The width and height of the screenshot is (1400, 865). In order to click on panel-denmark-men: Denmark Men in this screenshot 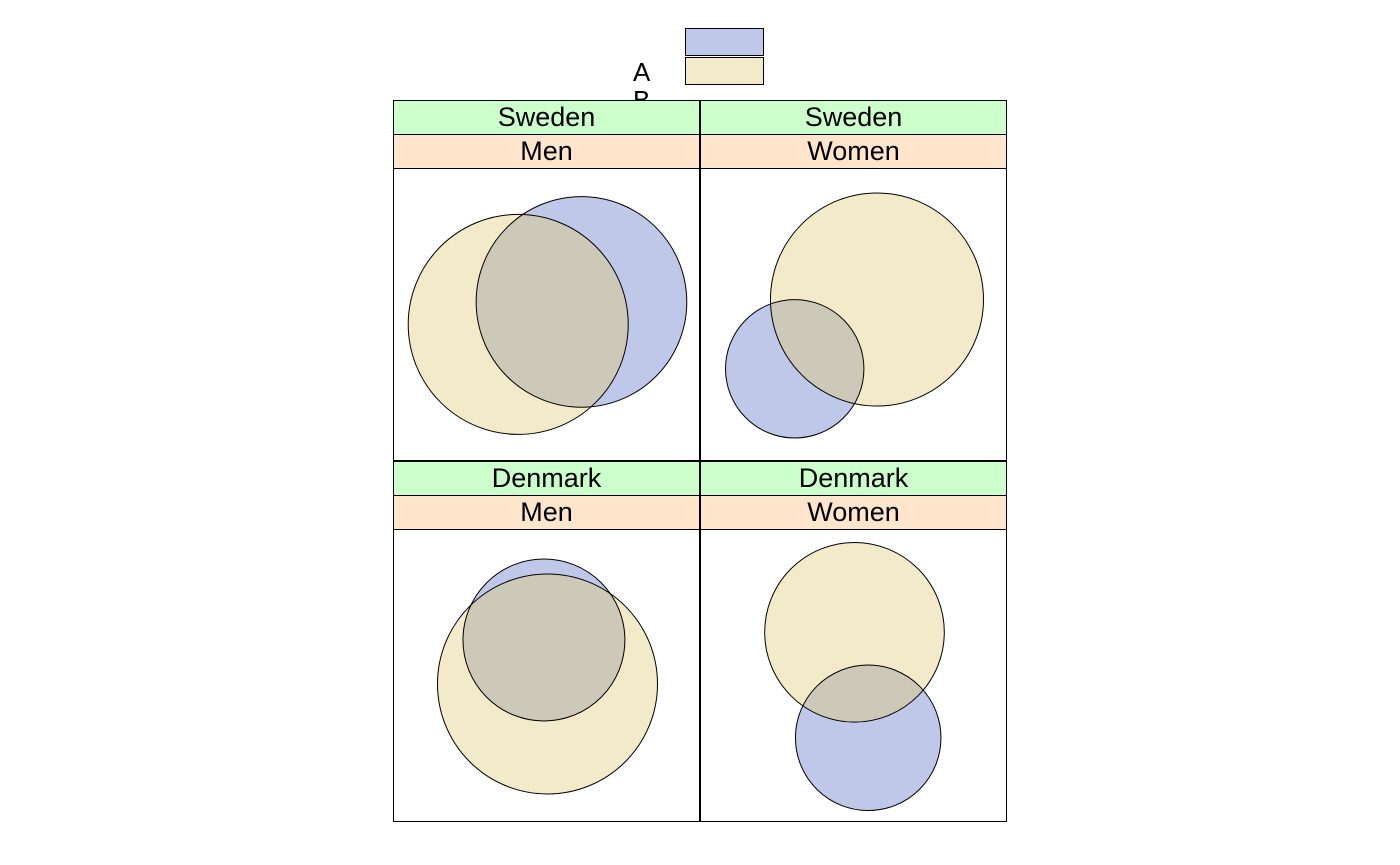, I will do `click(546, 641)`.